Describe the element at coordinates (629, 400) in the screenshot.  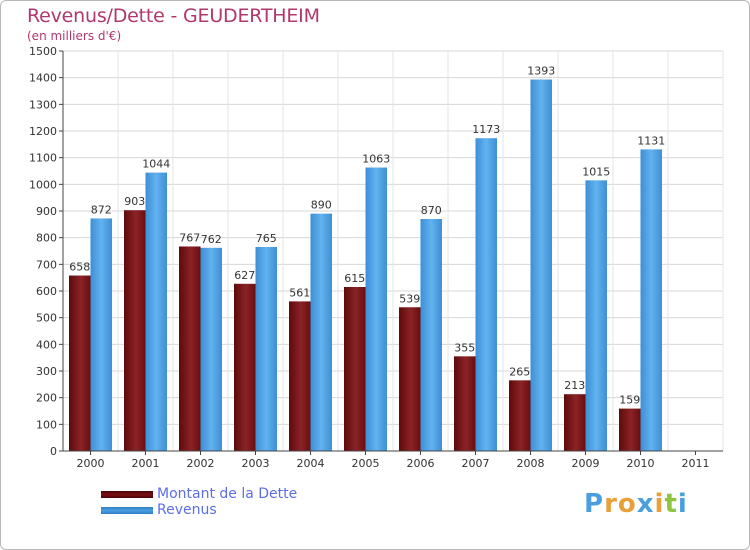
I see `data-label-debt: 159` at that location.